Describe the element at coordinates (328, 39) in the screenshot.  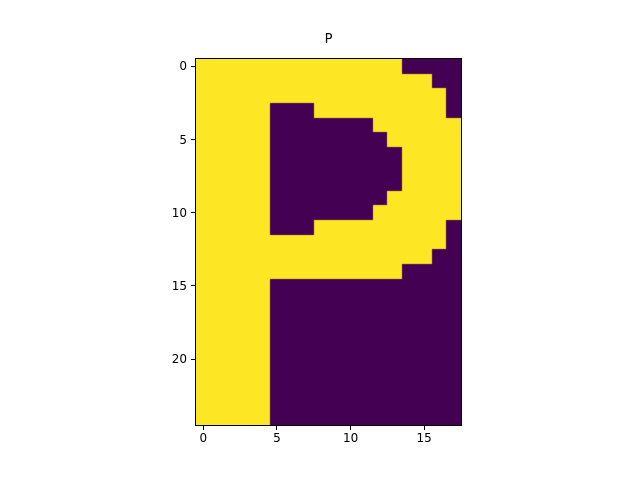
I see `chart-title: P` at that location.